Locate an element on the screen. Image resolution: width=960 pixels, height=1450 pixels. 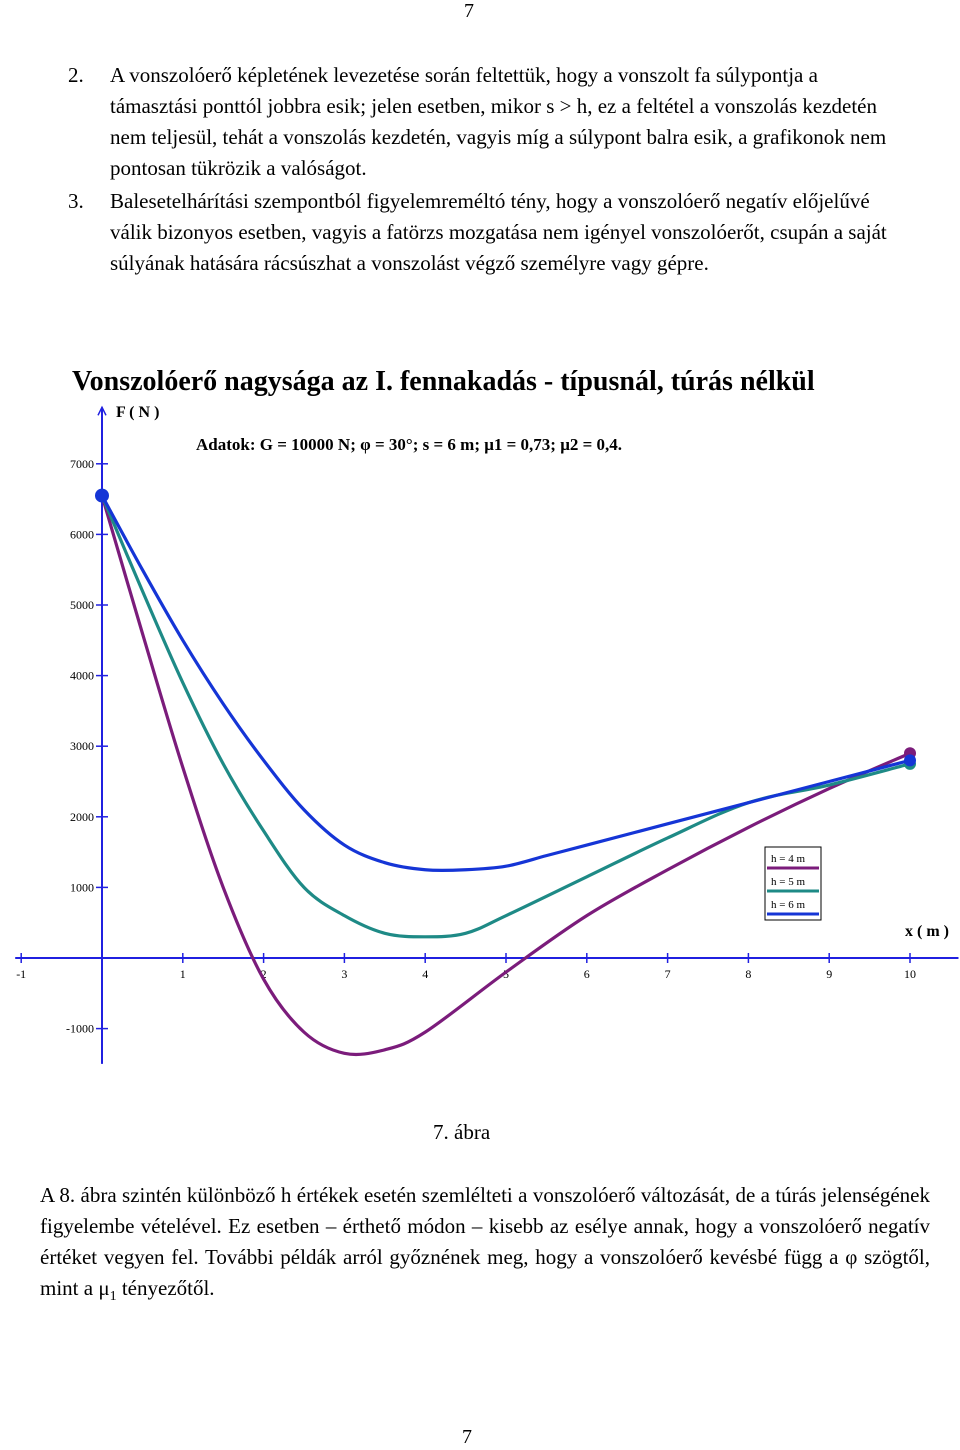
y-tick-label: 4000 is located at coordinates (82, 676).